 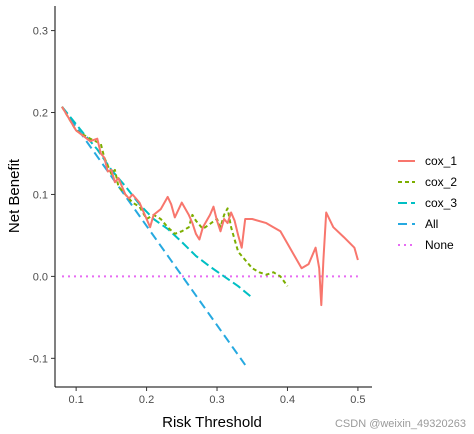 I want to click on x-tick-label: 0.3, so click(x=216, y=400).